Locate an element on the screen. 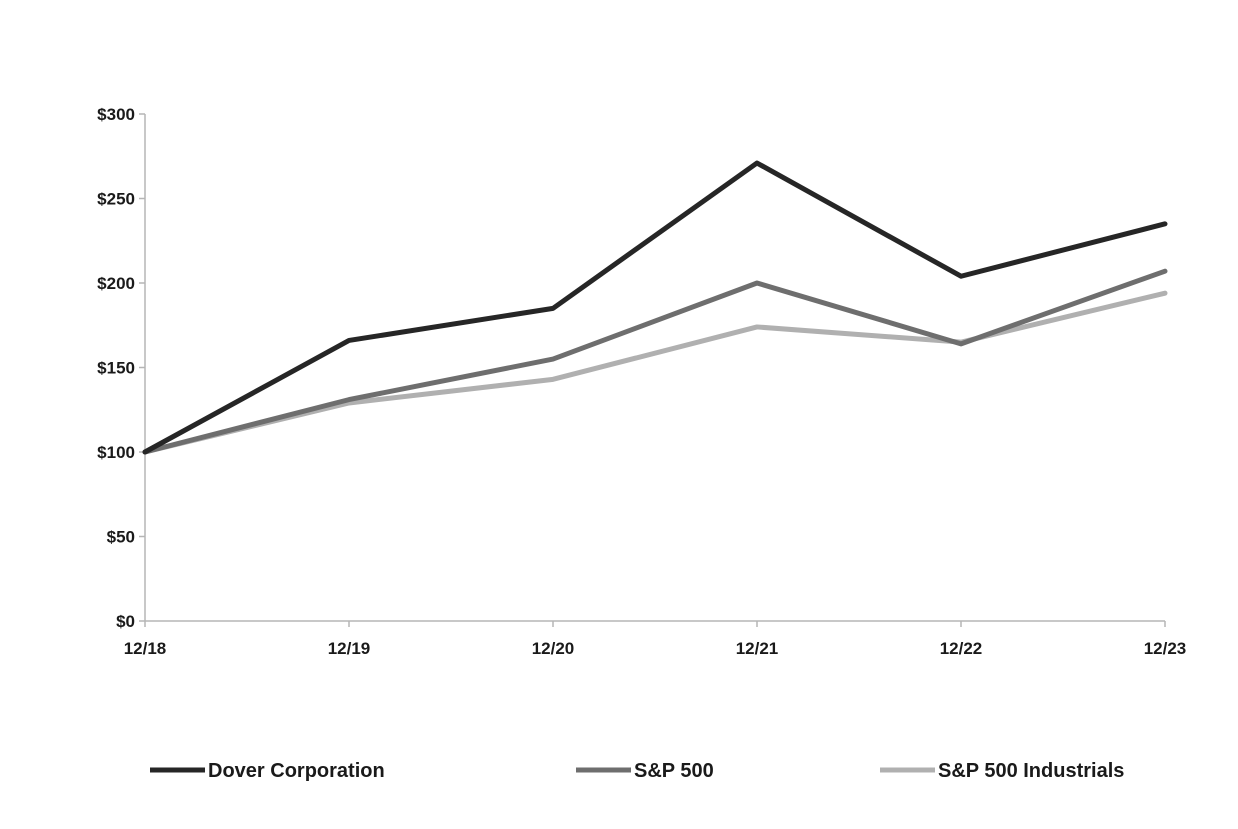 The image size is (1238, 829). legend-label: Dover Corporation is located at coordinates (296, 771).